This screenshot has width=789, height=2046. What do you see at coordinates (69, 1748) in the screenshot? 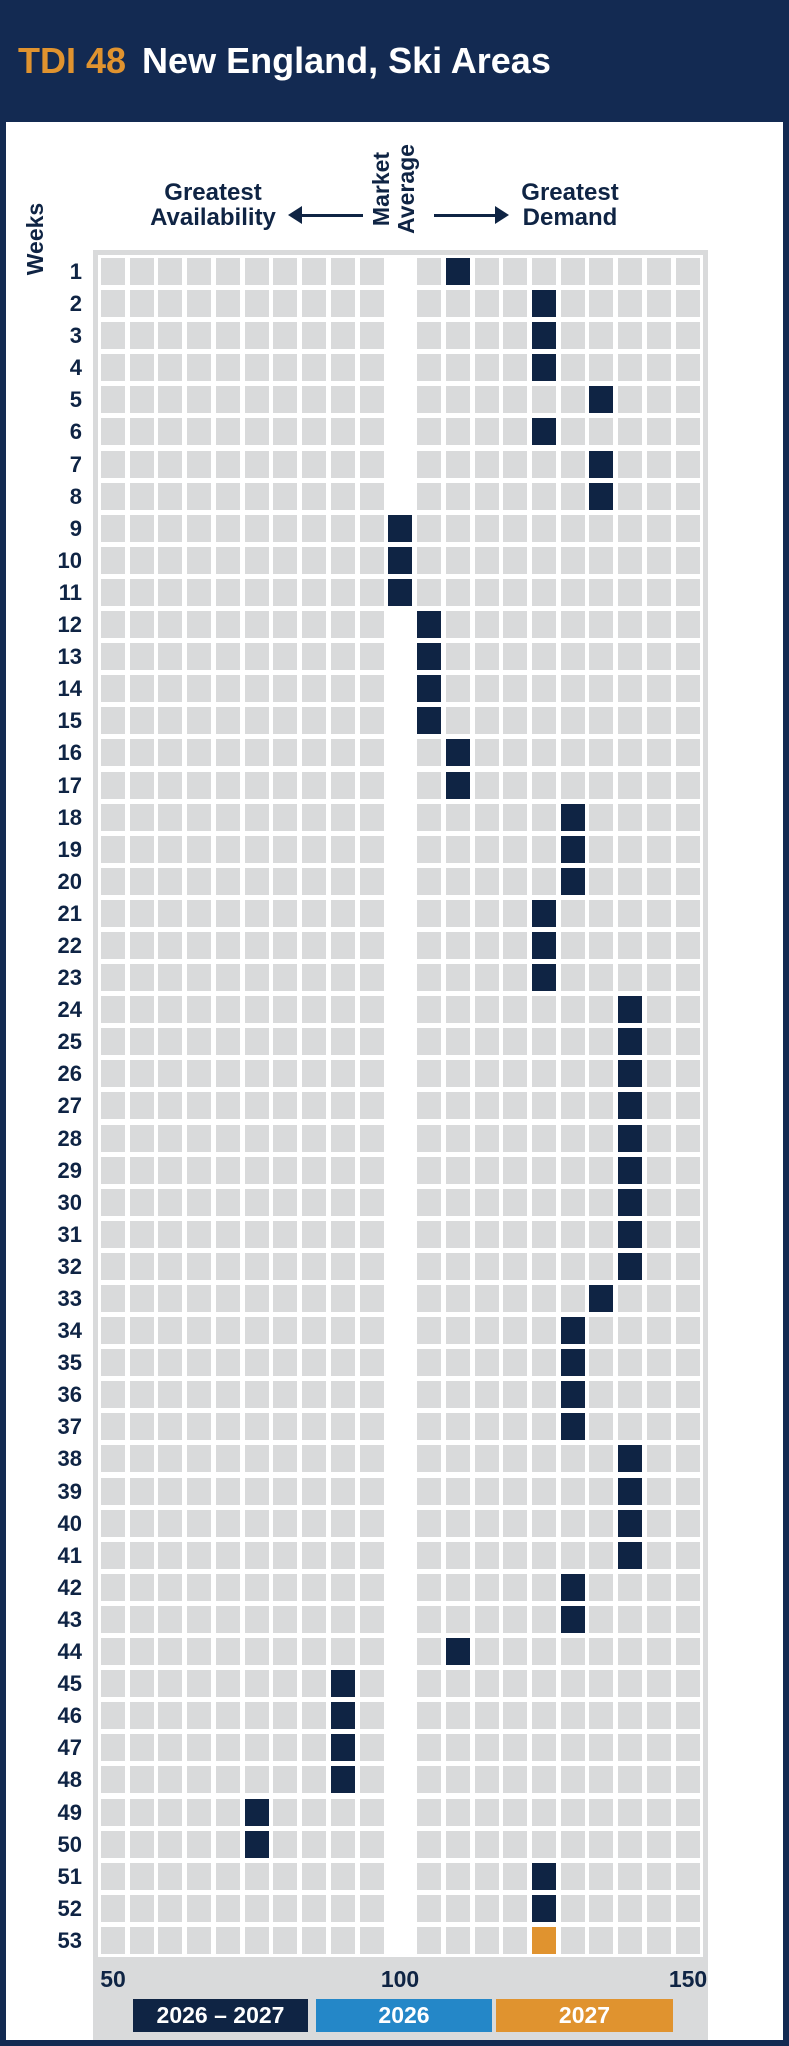
I see `week-label: 47` at bounding box center [69, 1748].